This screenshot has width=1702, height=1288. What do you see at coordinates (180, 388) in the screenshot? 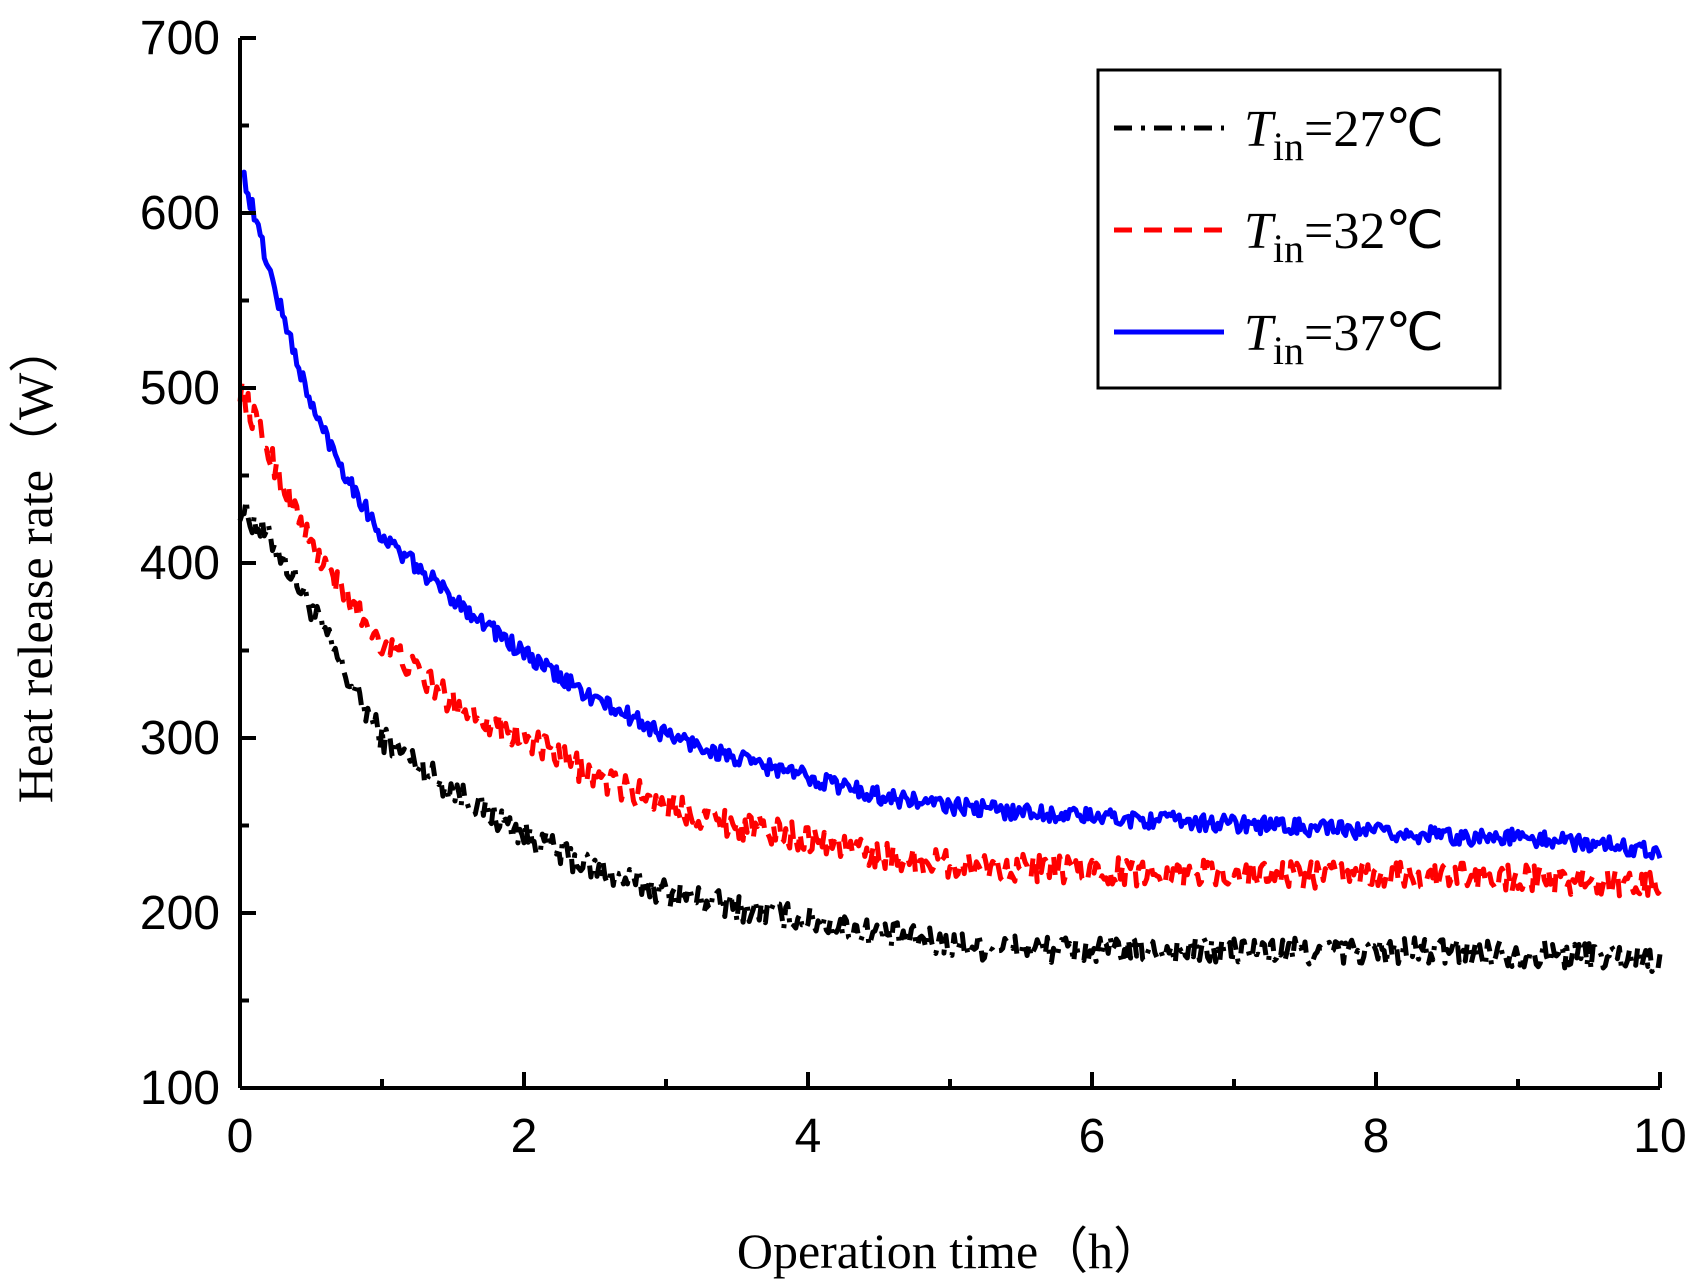
I see `y-tick-label: 500` at bounding box center [180, 388].